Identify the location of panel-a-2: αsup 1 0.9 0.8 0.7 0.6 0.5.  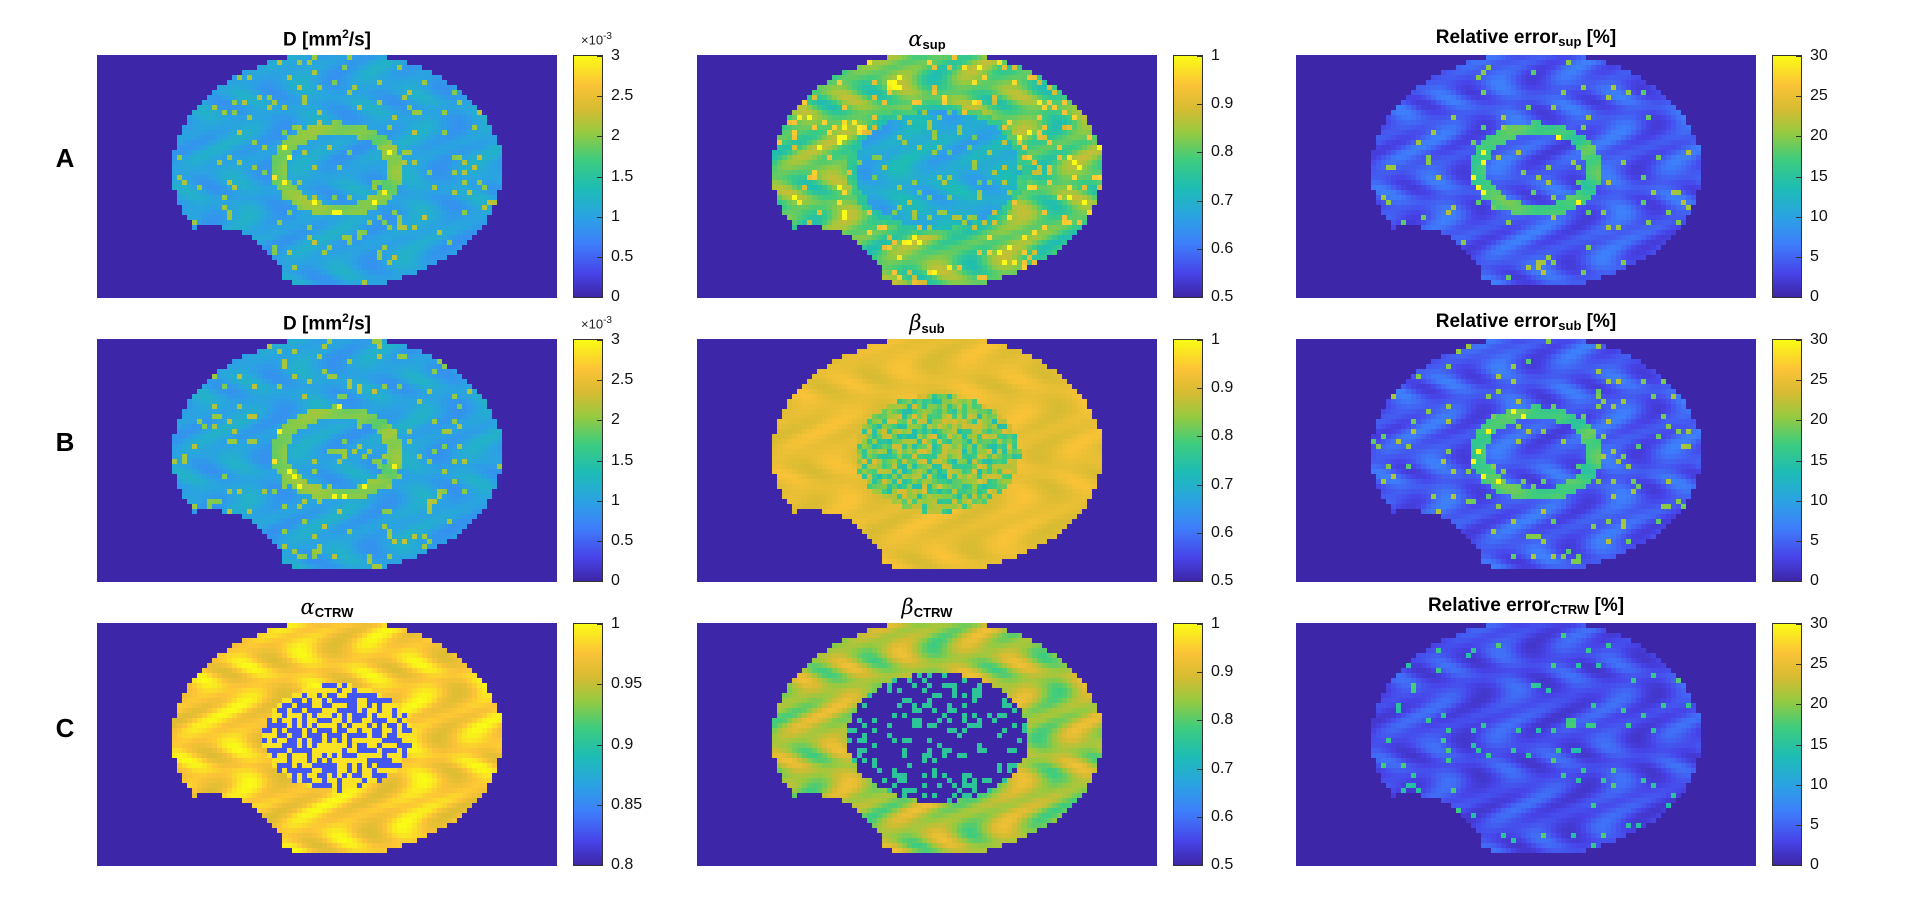
(1009, 166).